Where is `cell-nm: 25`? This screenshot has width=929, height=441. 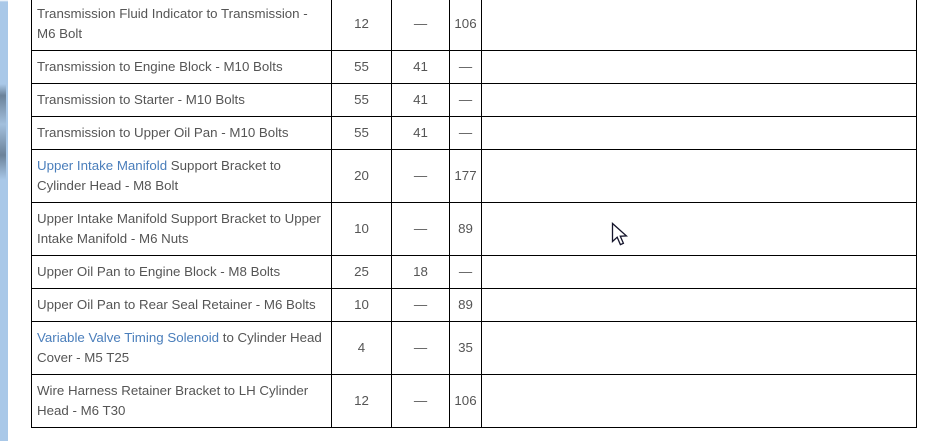
cell-nm: 25 is located at coordinates (361, 272).